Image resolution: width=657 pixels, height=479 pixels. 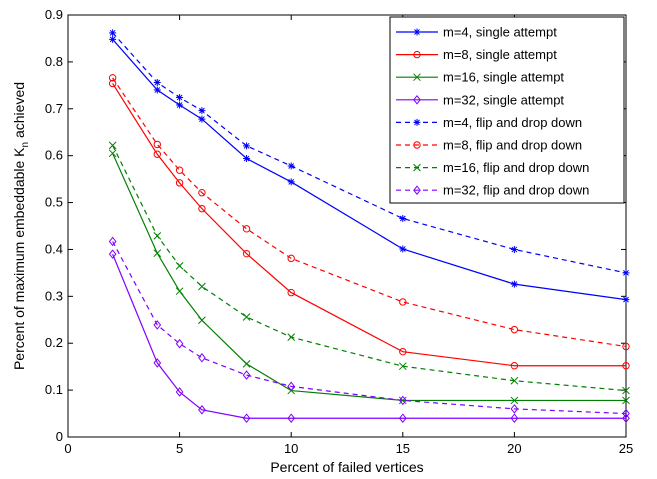 What do you see at coordinates (516, 167) in the screenshot?
I see `legend-label: m=16, flip and drop down` at bounding box center [516, 167].